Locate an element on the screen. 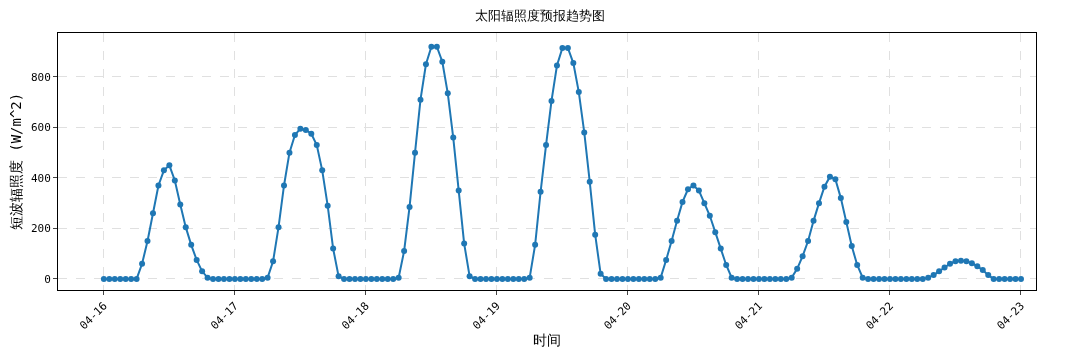 The width and height of the screenshot is (1080, 360). chart-title: 太阳辐照度预报趋势图 is located at coordinates (540, 15).